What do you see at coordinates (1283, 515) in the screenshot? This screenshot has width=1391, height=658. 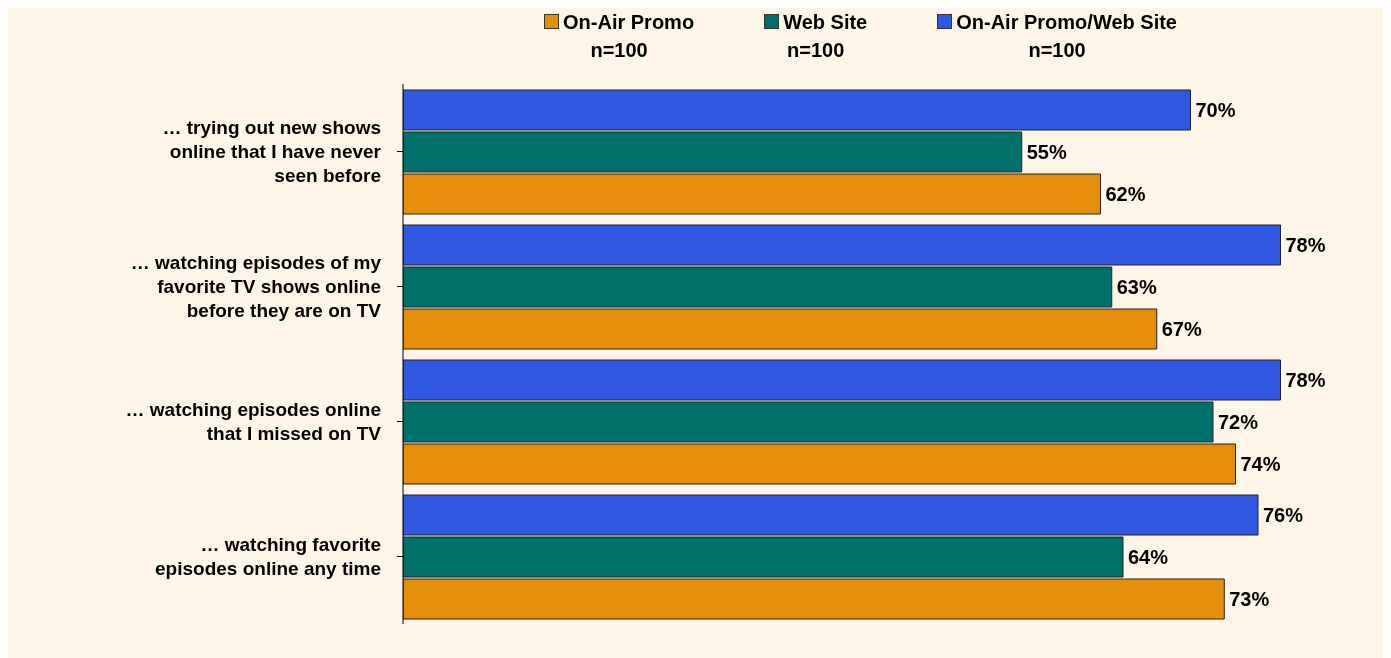 I see `data-label: 76%` at bounding box center [1283, 515].